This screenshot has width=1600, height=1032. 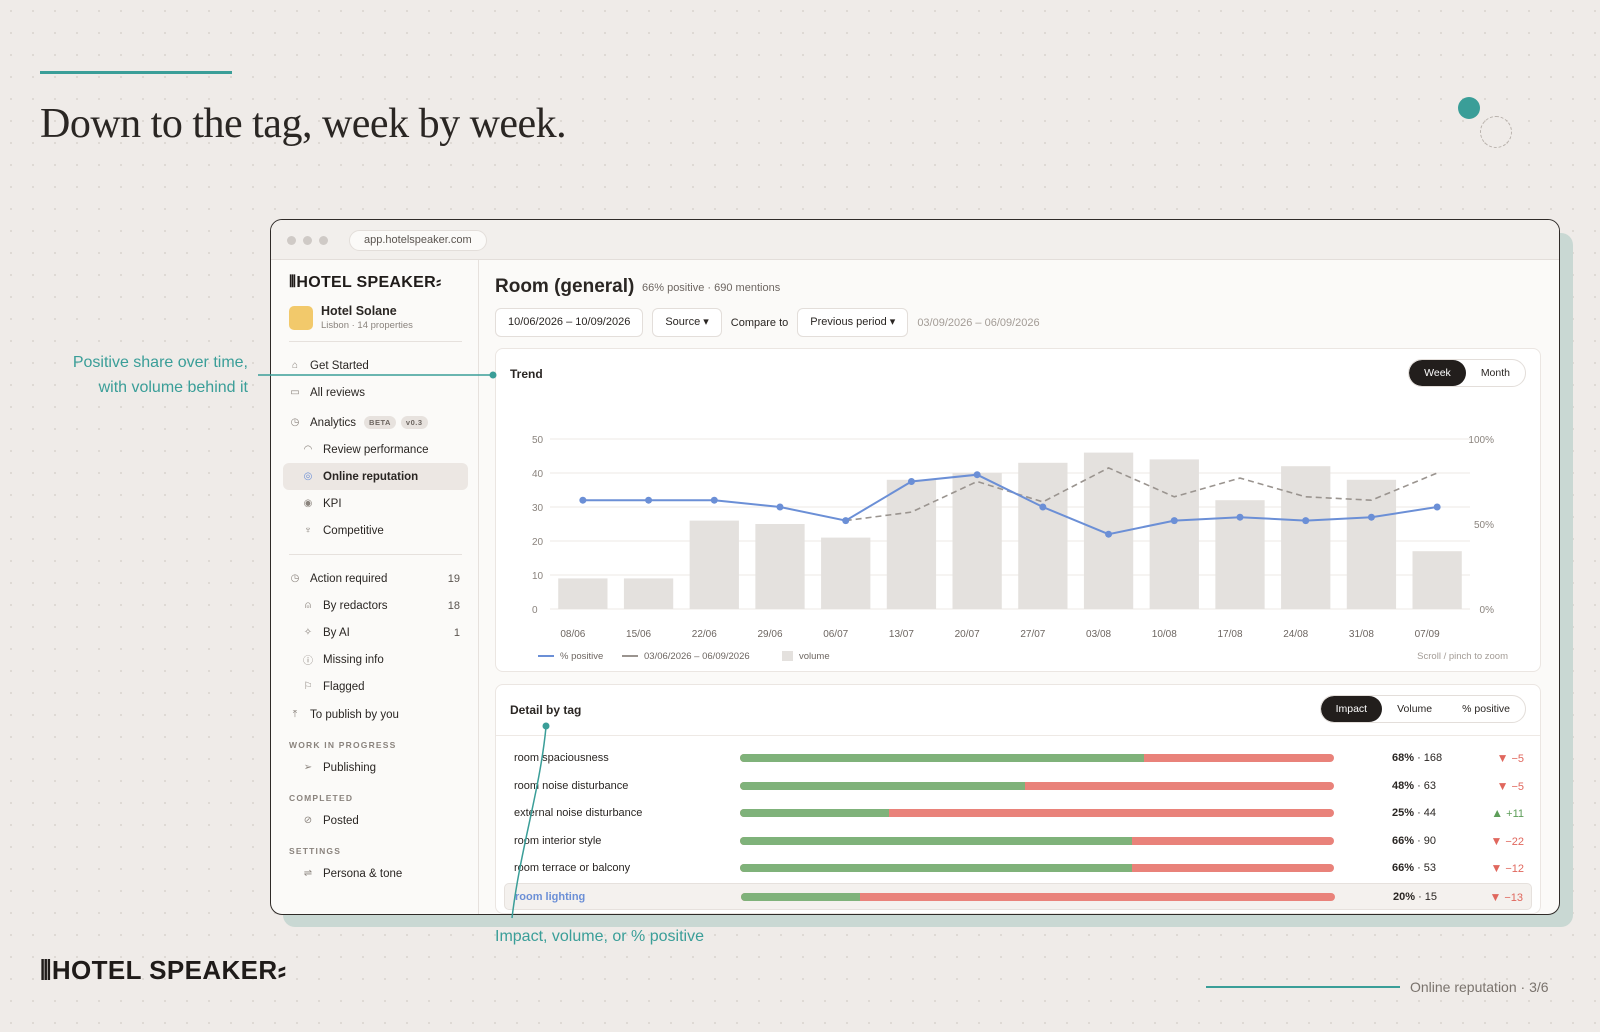 What do you see at coordinates (378, 283) in the screenshot?
I see `app-logo: ⦀HOTEL SPEAKER⸗` at bounding box center [378, 283].